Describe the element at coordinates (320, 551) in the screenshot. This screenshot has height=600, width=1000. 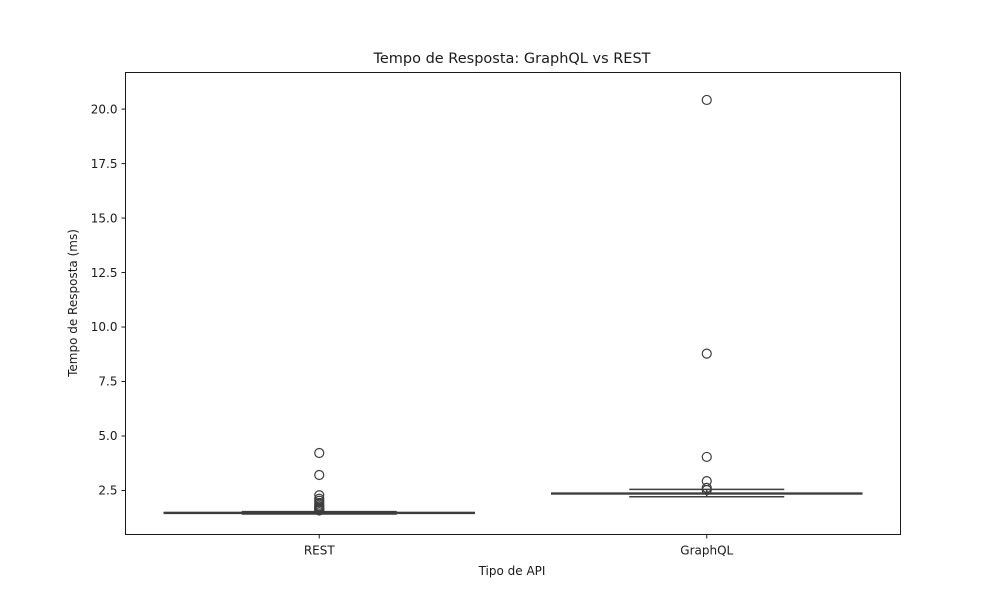
I see `x-tick-label: REST` at that location.